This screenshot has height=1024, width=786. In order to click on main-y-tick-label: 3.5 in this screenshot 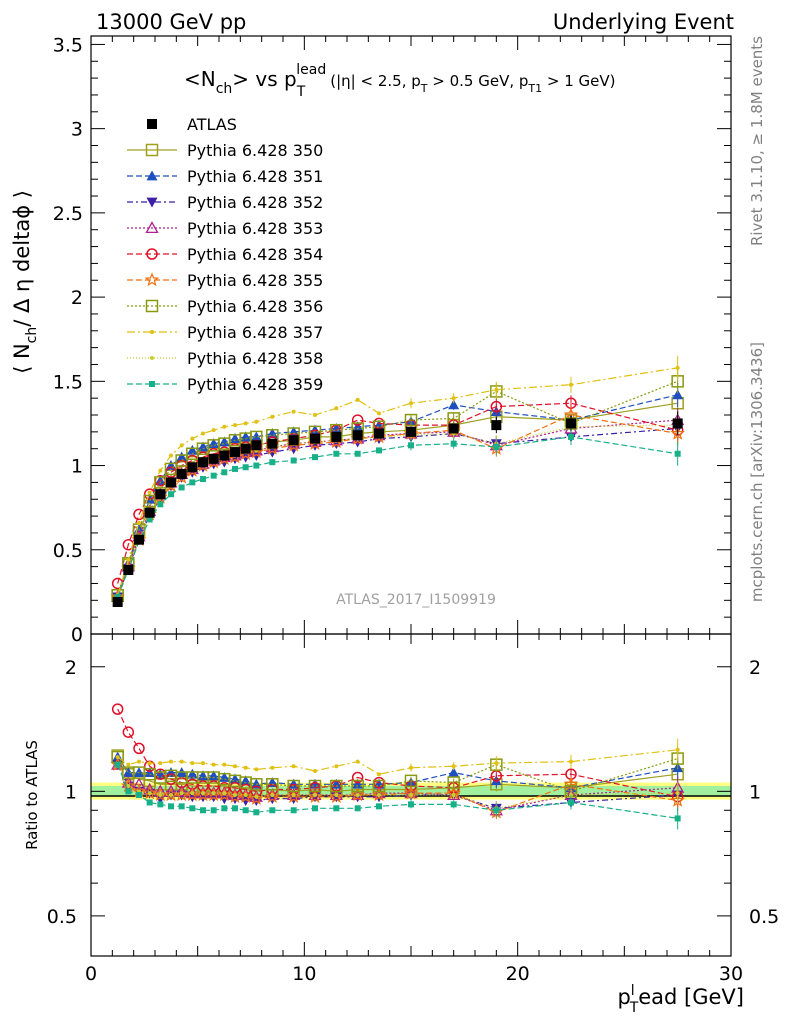, I will do `click(68, 45)`.